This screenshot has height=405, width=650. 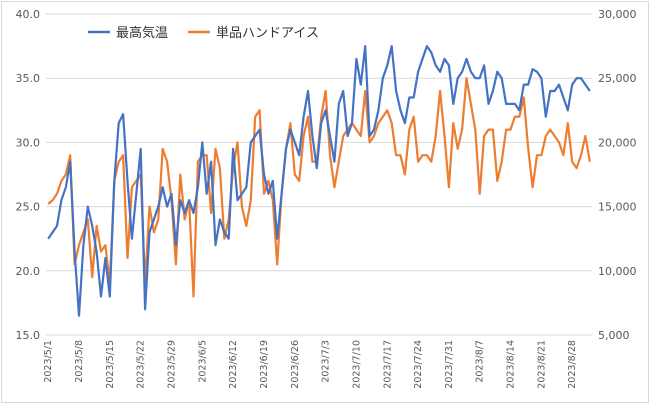 I want to click on x-tick-label: 2023/5/29, so click(x=171, y=364).